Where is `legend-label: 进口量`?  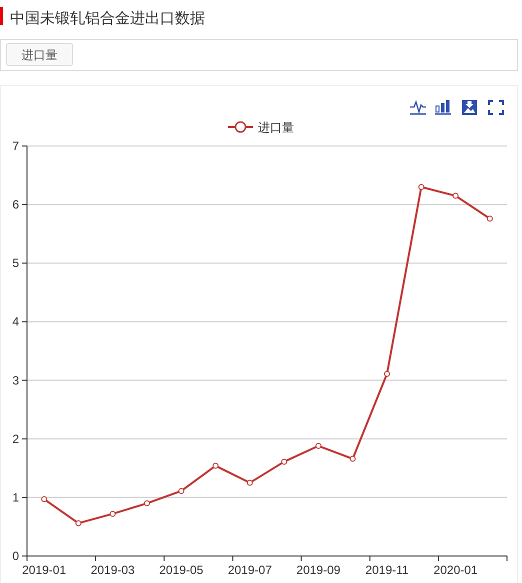
legend-label: 进口量 is located at coordinates (276, 127).